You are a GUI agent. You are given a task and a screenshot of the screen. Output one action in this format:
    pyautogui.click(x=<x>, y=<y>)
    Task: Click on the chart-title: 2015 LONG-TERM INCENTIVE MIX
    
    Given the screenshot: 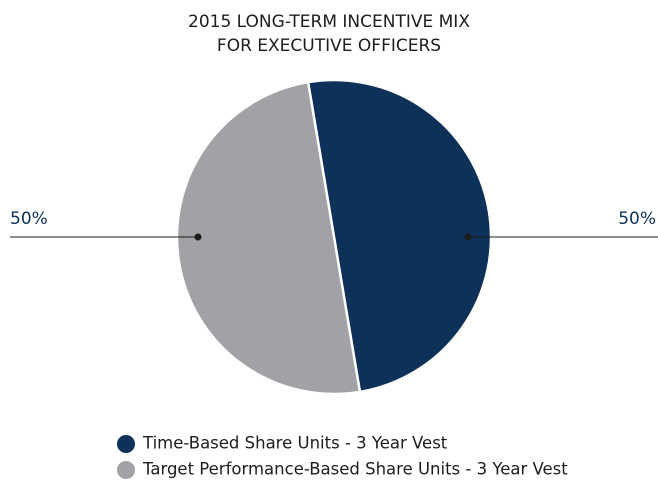 What is the action you would take?
    pyautogui.click(x=329, y=22)
    